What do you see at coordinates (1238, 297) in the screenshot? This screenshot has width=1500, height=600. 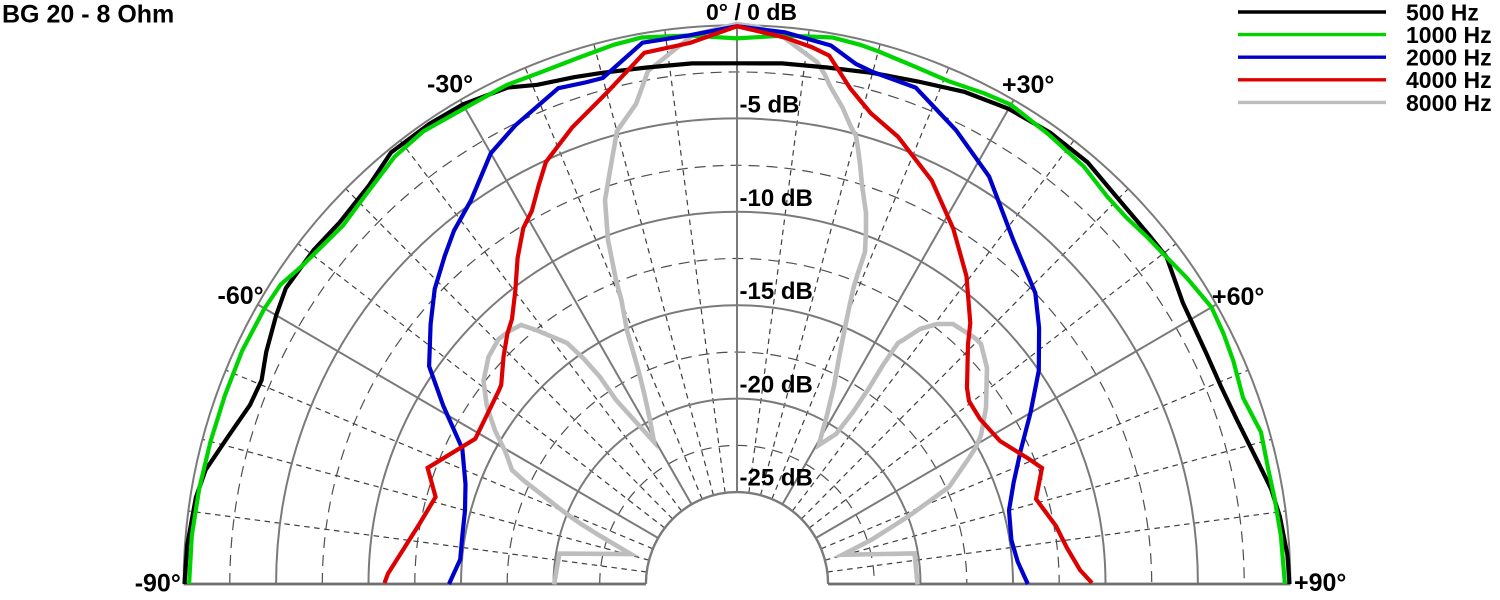 I see `svg-text: +60°` at bounding box center [1238, 297].